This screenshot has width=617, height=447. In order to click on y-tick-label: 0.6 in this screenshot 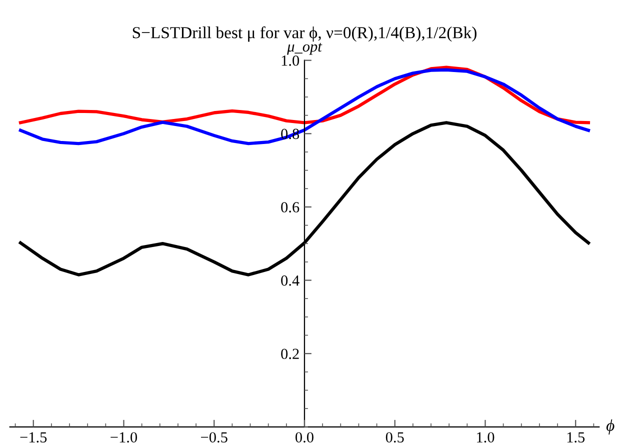, I will do `click(290, 207)`.